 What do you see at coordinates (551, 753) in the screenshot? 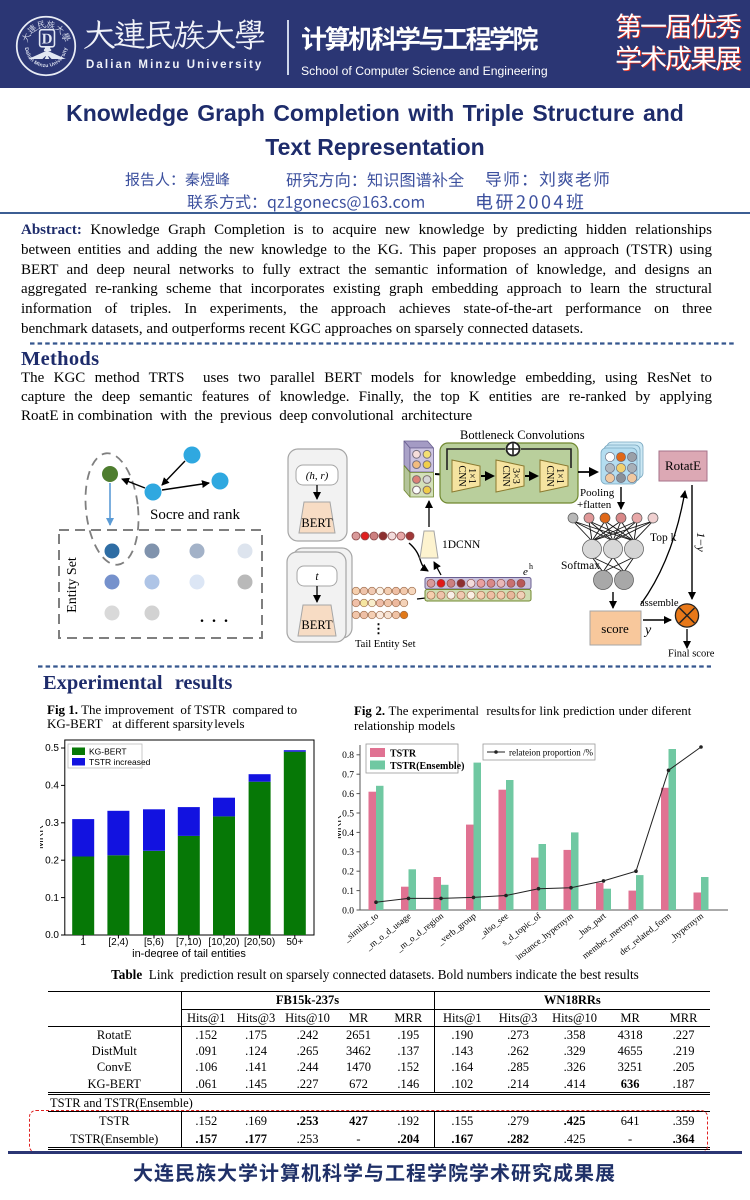
I see `svg-text: relateion proportion /%` at bounding box center [551, 753].